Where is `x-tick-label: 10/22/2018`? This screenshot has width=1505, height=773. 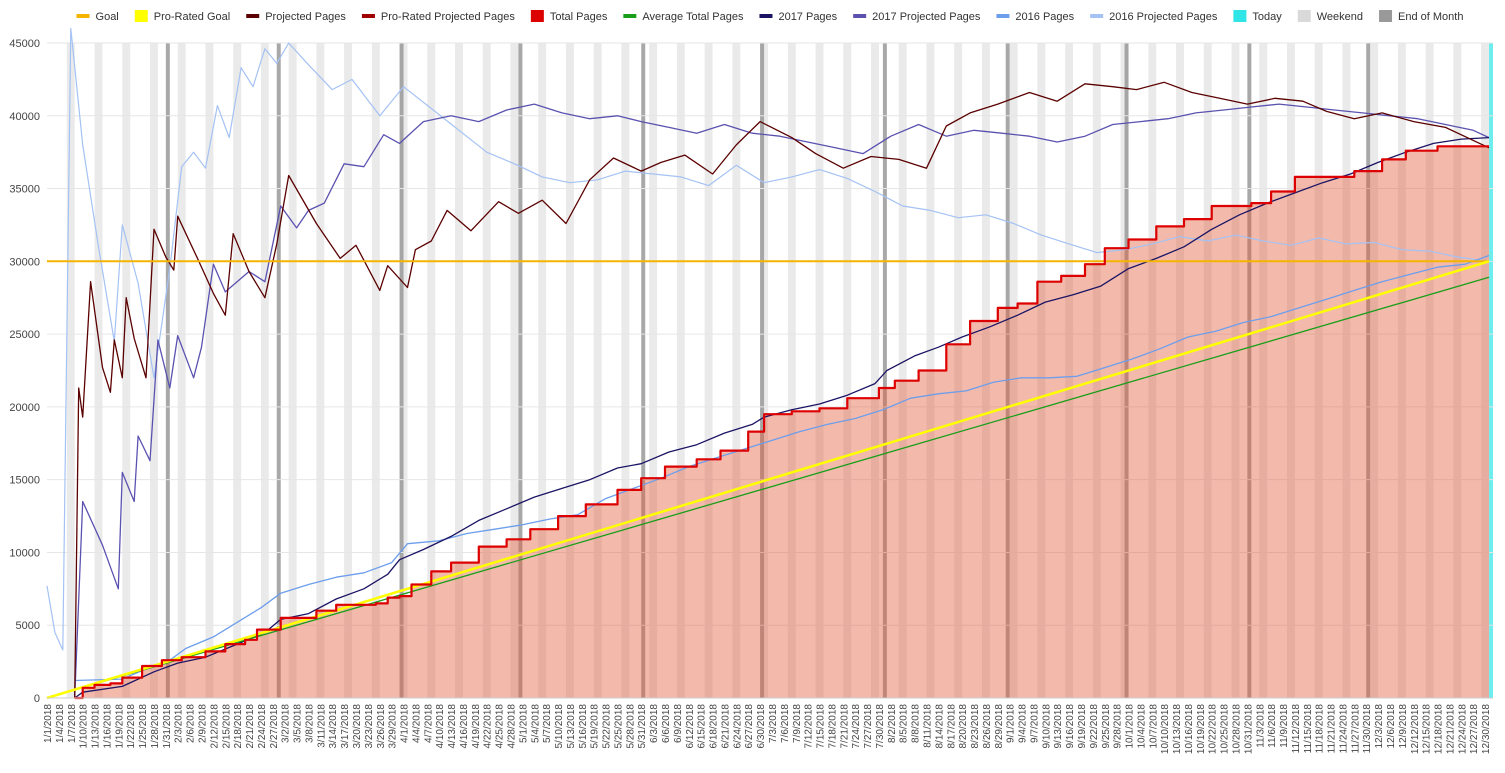 x-tick-label: 10/22/2018 is located at coordinates (1213, 729).